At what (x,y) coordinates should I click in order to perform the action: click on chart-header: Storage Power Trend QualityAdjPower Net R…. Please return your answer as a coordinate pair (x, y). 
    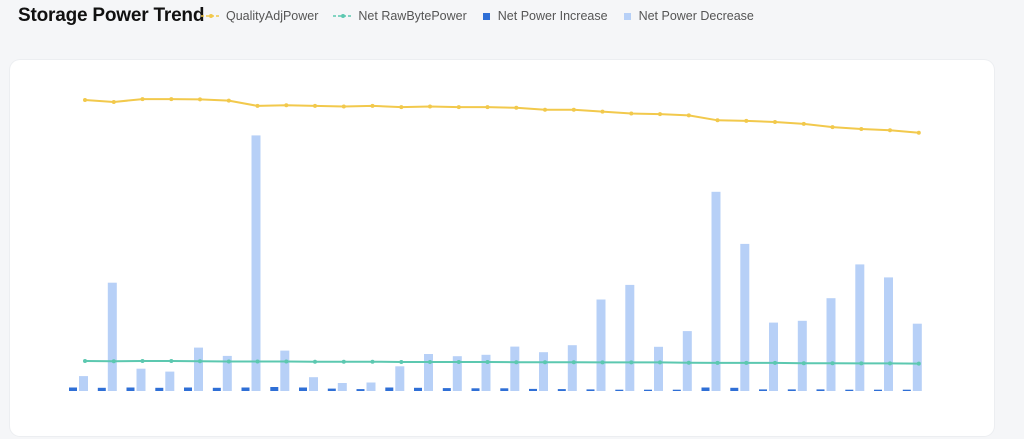
    Looking at the image, I should click on (512, 18).